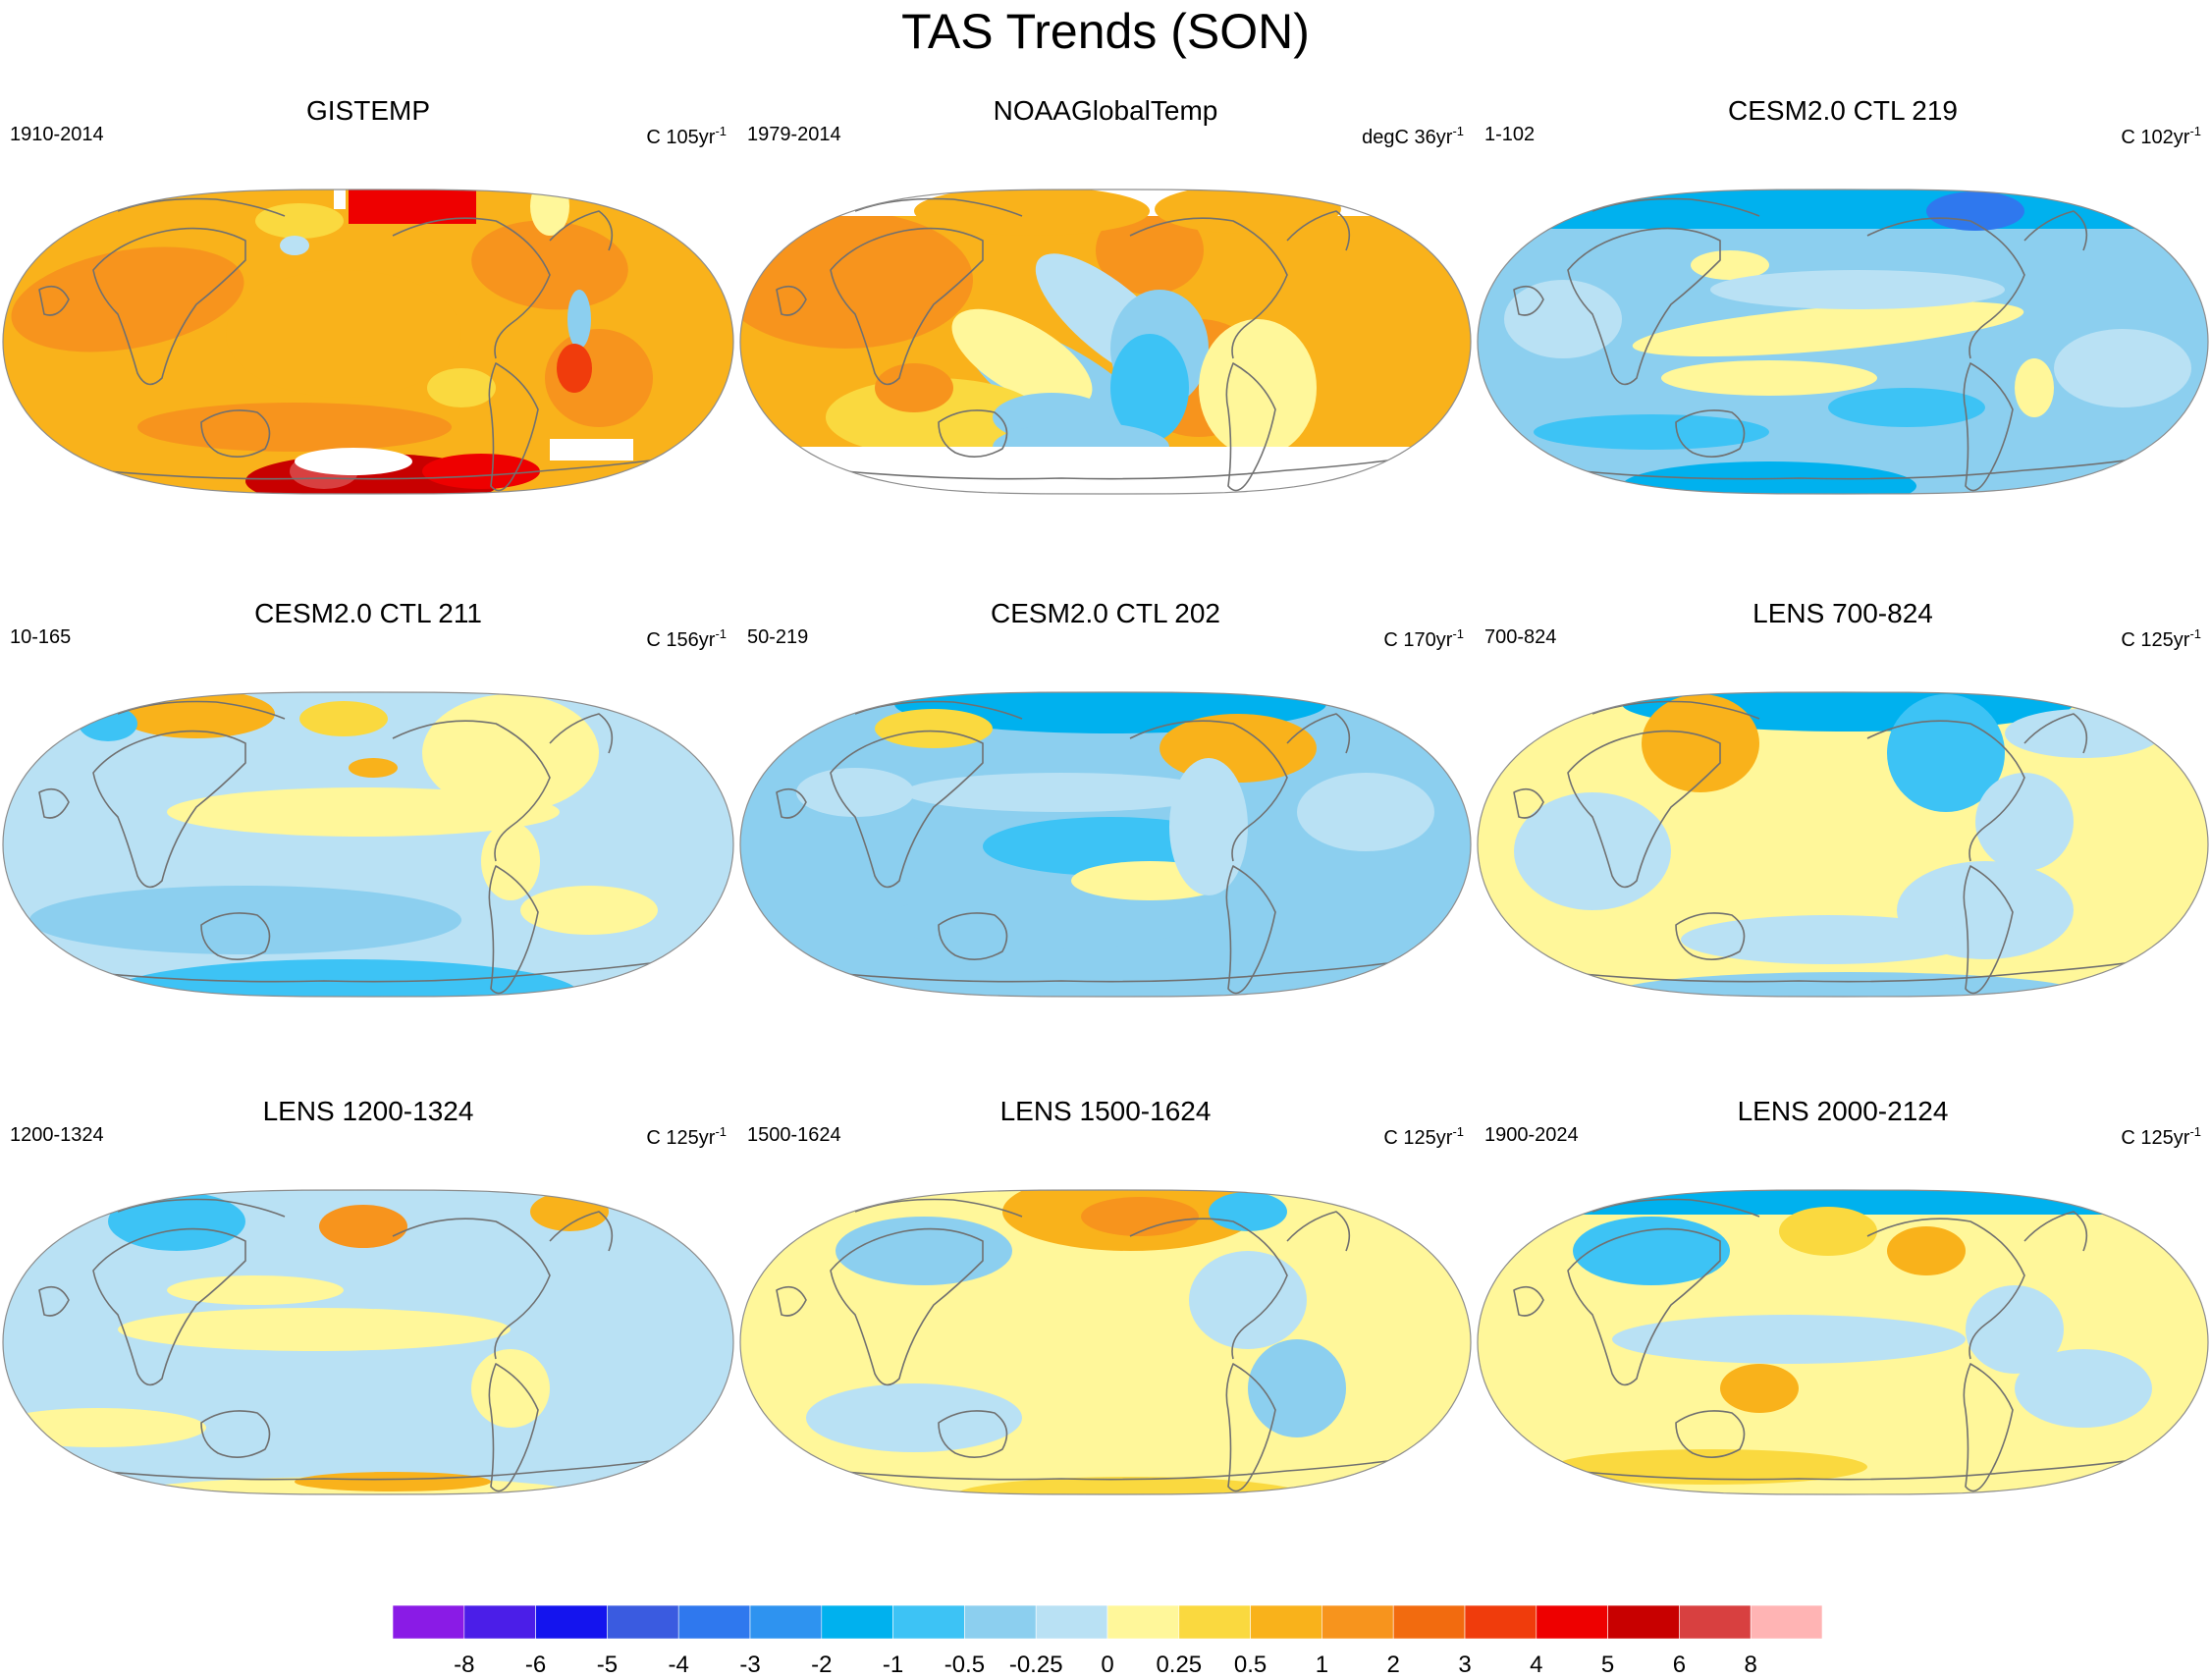 This screenshot has width=2211, height=1680. I want to click on colorbar-tick-label: -1, so click(893, 1665).